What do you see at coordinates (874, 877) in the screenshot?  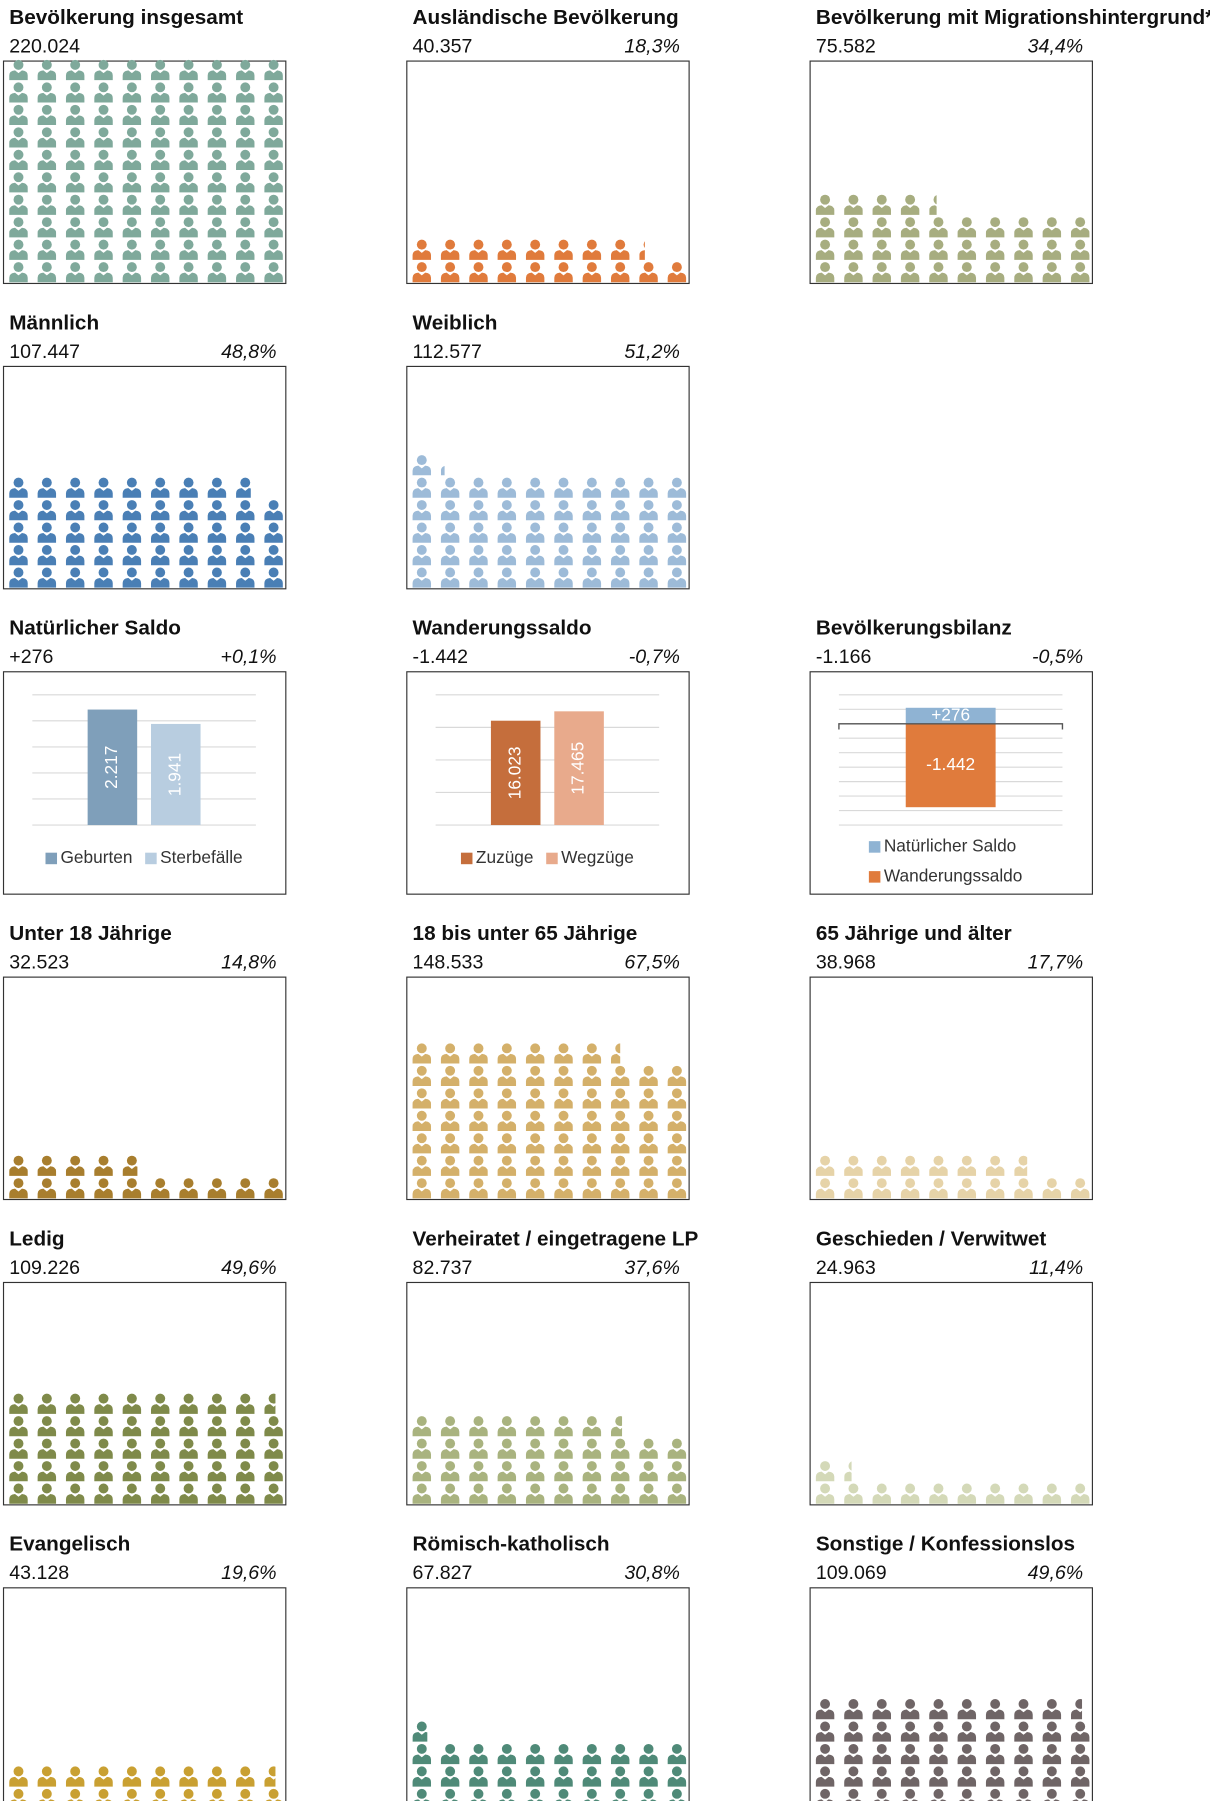 I see `legend-swatch` at bounding box center [874, 877].